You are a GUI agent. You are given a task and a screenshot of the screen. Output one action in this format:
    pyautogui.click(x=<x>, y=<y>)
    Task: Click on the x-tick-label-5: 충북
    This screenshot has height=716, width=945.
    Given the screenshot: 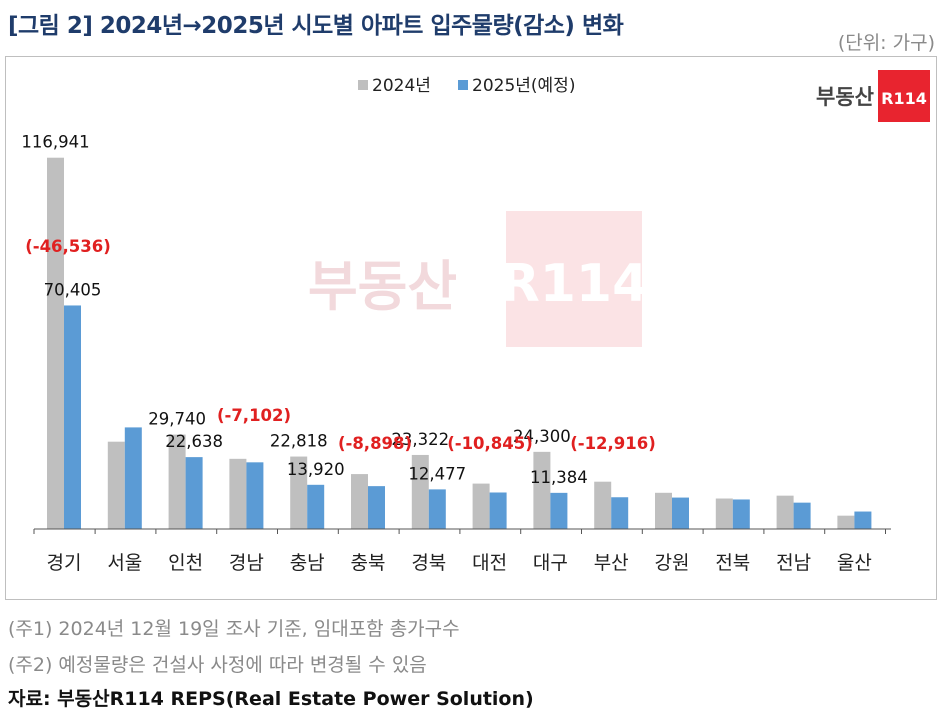 What is the action you would take?
    pyautogui.click(x=368, y=563)
    